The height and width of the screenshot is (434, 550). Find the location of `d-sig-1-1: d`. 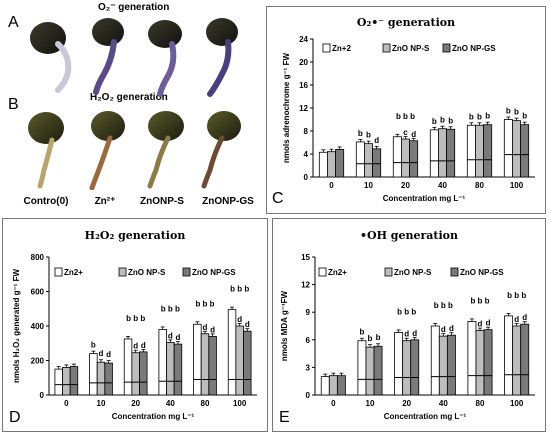

d-sig-1-1: d is located at coordinates (101, 353).